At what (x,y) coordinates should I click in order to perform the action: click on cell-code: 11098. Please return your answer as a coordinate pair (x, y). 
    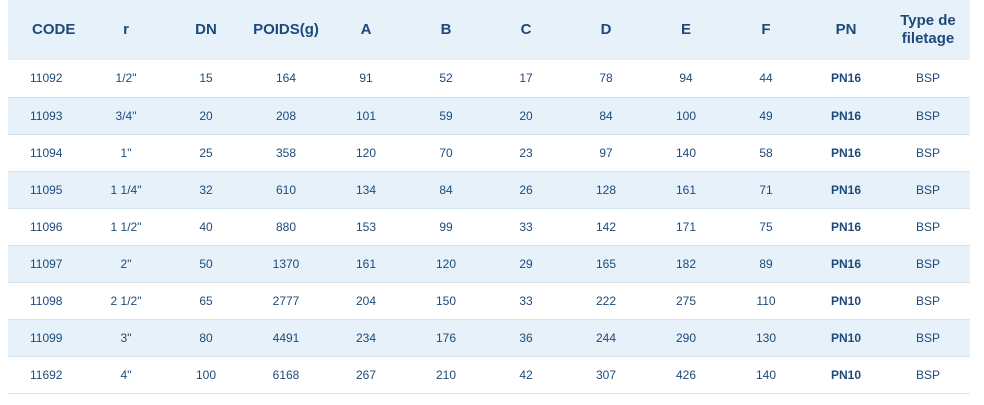
    Looking at the image, I should click on (47, 301).